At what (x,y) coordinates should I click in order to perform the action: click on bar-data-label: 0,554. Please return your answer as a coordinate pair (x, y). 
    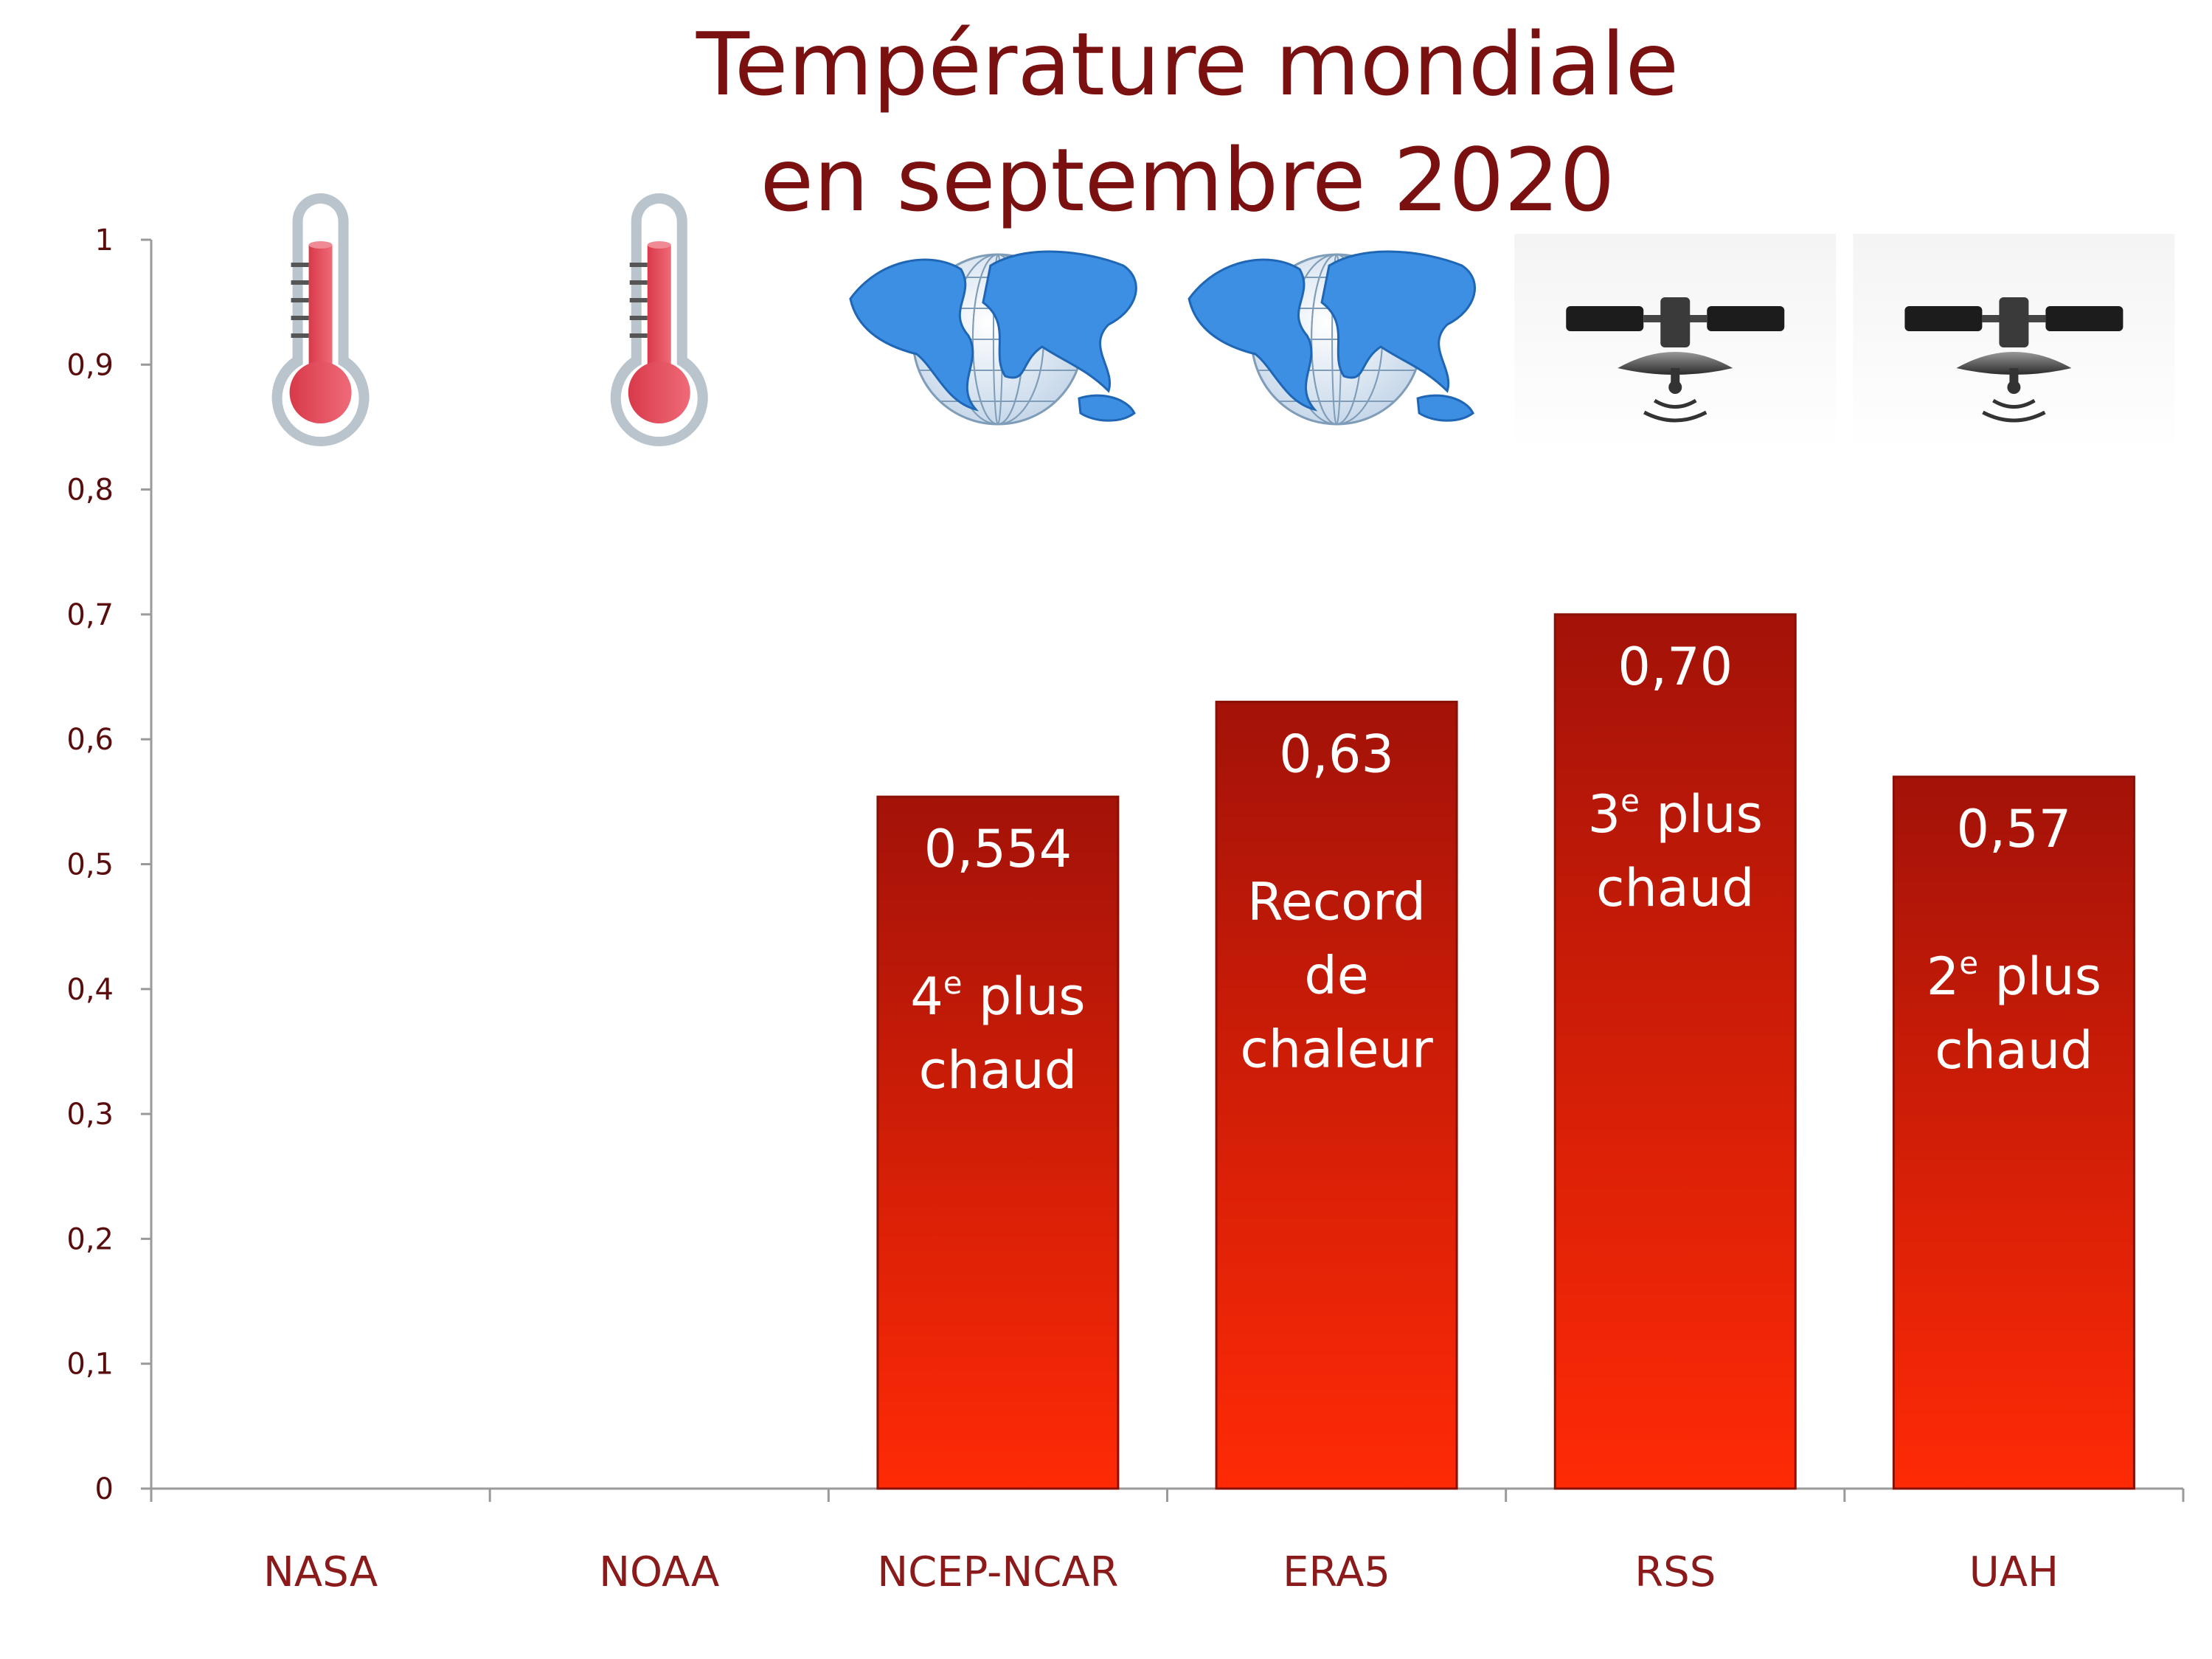
    Looking at the image, I should click on (998, 849).